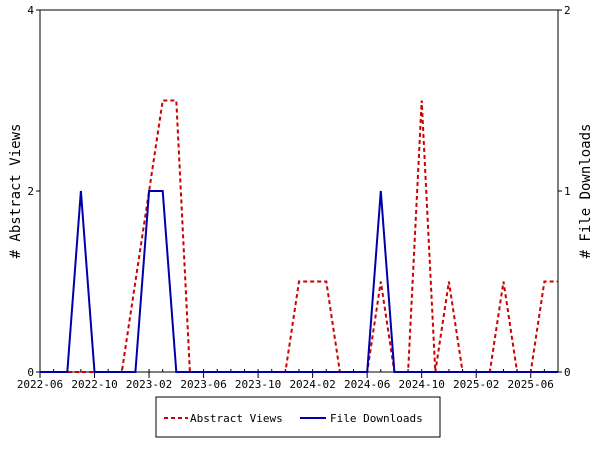 The width and height of the screenshot is (600, 450). Describe the element at coordinates (422, 384) in the screenshot. I see `x-tick-label: 2024-10` at that location.